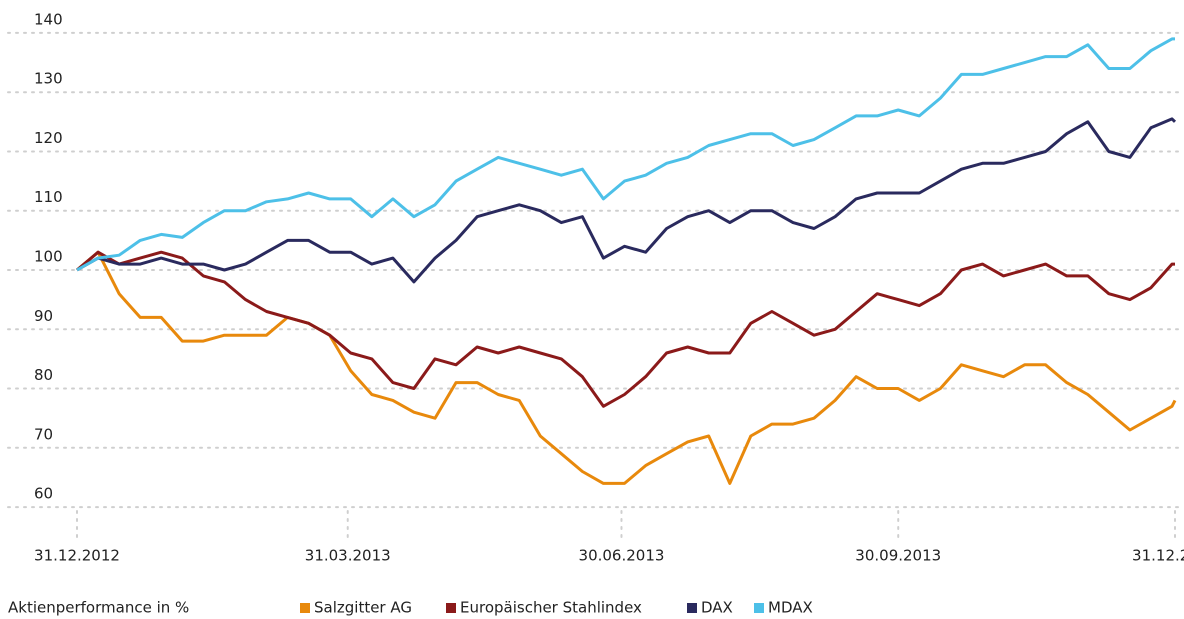 This screenshot has height=619, width=1184. What do you see at coordinates (1158, 556) in the screenshot?
I see `x-tick-label: 31.12.2013` at bounding box center [1158, 556].